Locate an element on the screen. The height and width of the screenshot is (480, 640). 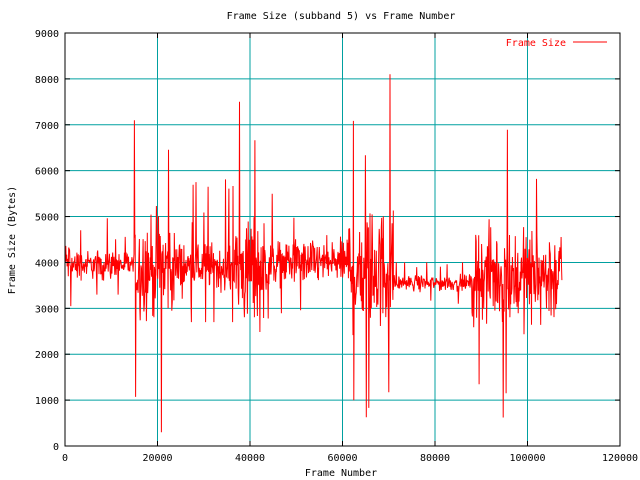
y-tick-label: 3000 is located at coordinates (47, 309).